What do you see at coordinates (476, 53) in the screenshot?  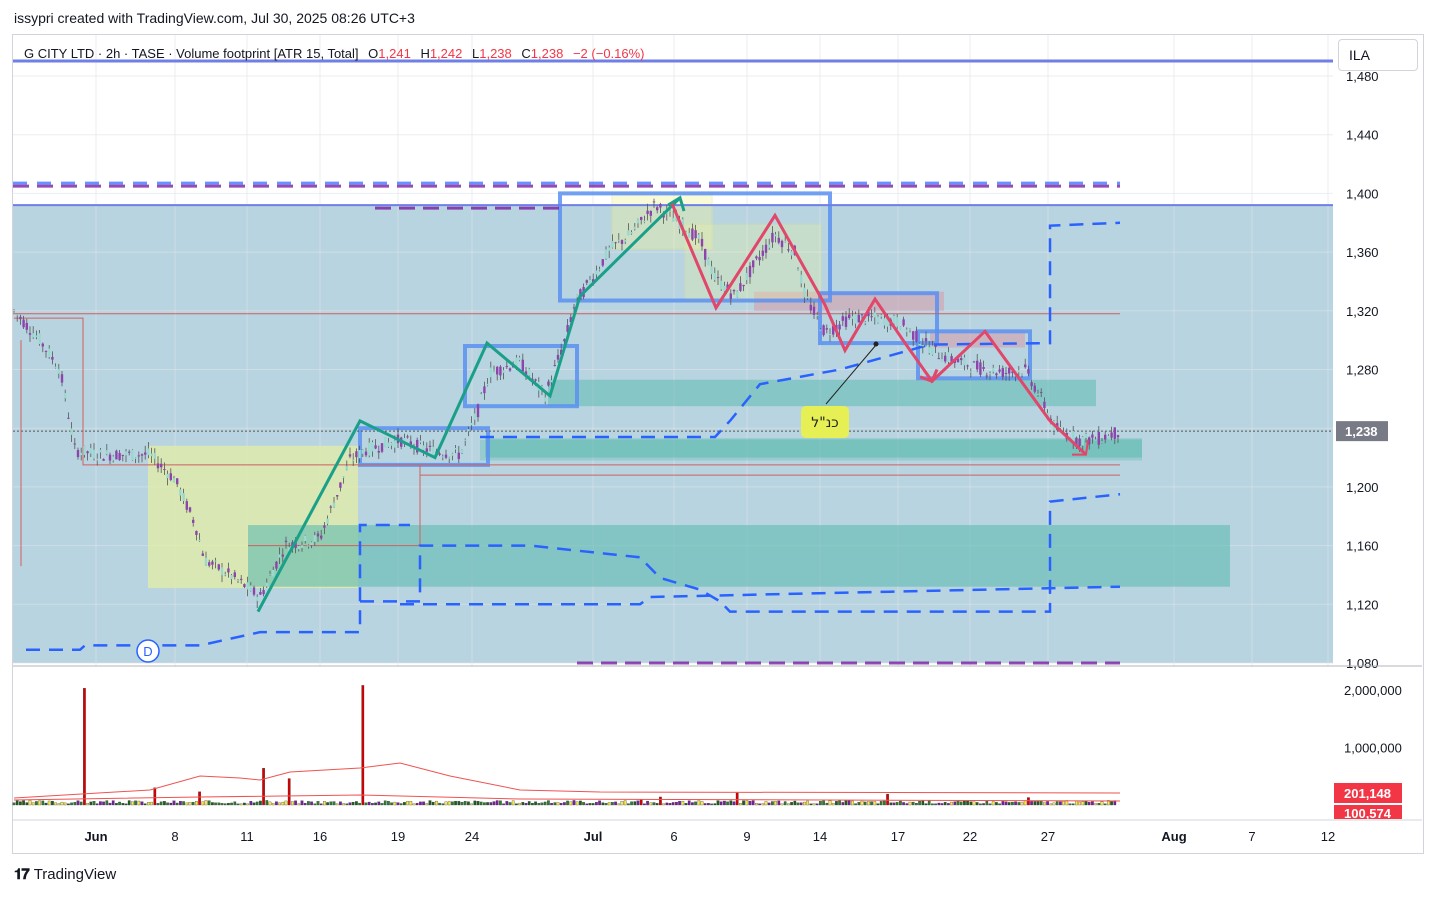 I see `low-label: L` at bounding box center [476, 53].